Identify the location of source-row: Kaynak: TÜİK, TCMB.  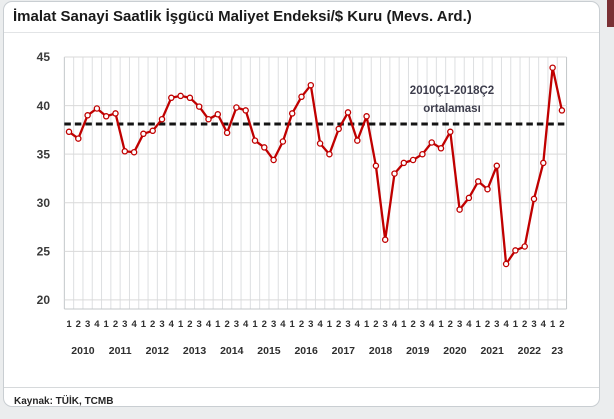
(301, 397).